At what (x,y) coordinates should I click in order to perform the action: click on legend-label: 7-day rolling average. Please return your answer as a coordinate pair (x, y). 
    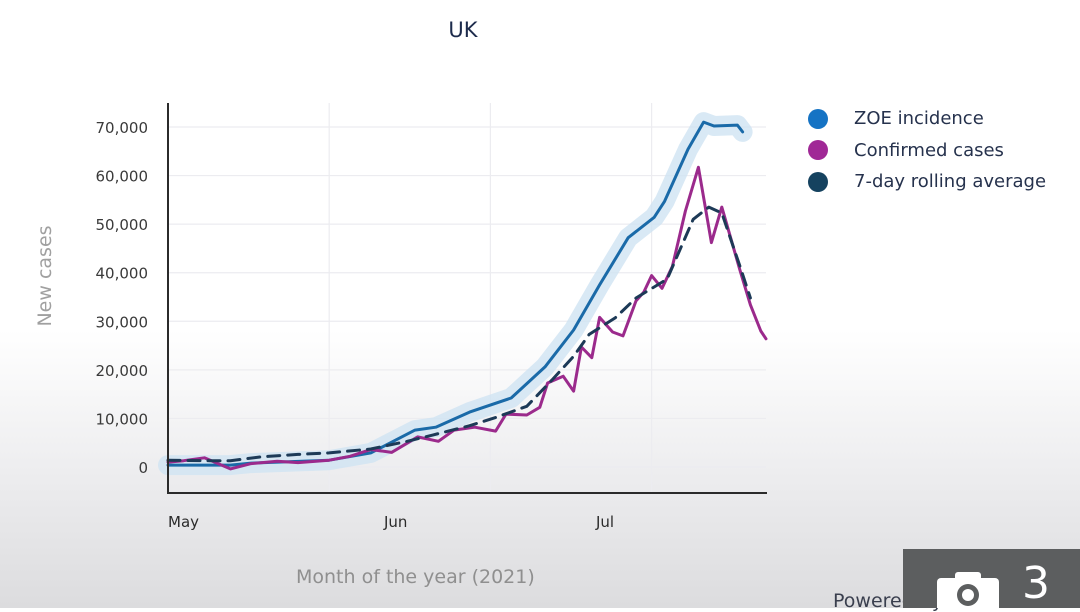
    Looking at the image, I should click on (950, 182).